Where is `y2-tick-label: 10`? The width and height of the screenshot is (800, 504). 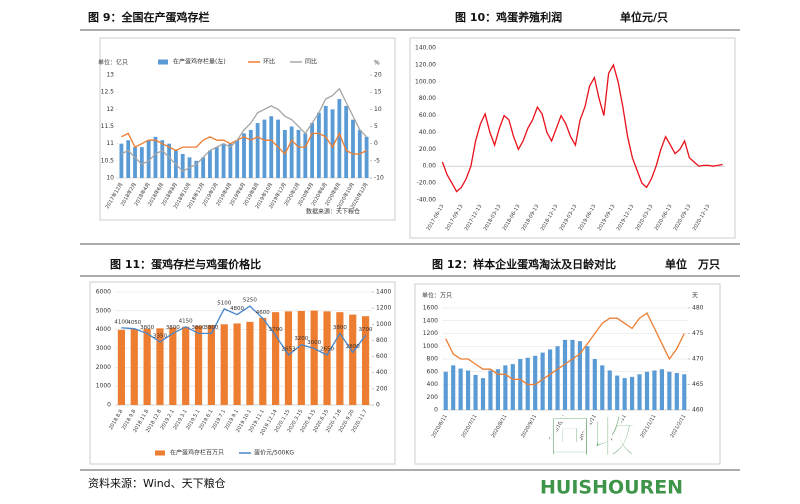 y2-tick-label: 10 is located at coordinates (378, 109).